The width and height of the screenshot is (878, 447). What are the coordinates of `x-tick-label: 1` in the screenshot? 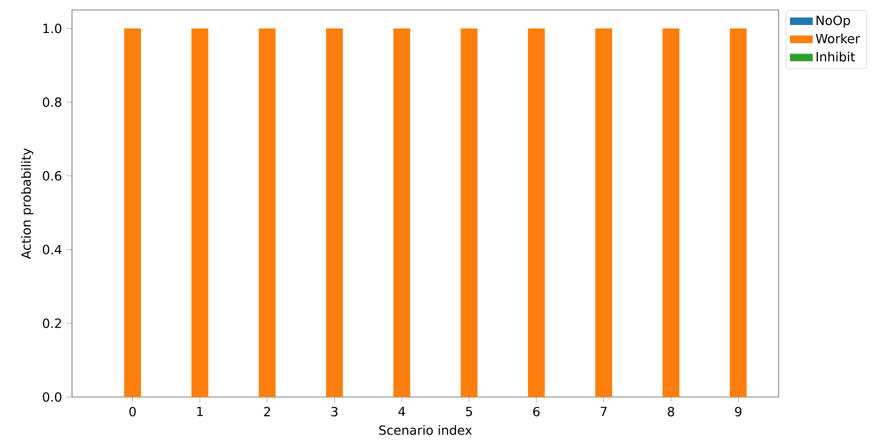 It's located at (200, 411).